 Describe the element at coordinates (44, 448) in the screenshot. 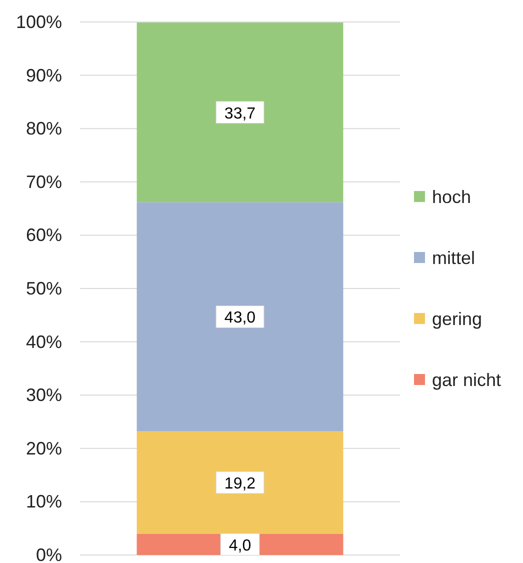

I see `y-tick-label: 20%` at that location.